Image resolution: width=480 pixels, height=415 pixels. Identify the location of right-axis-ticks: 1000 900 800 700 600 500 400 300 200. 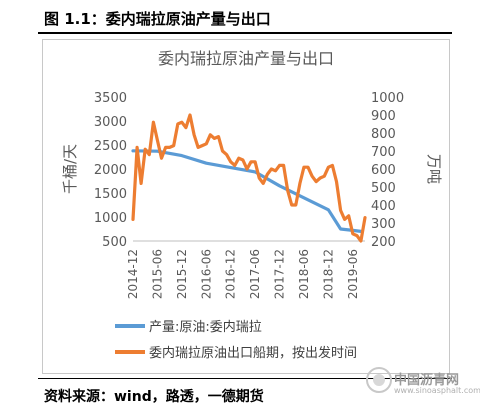
(387, 170).